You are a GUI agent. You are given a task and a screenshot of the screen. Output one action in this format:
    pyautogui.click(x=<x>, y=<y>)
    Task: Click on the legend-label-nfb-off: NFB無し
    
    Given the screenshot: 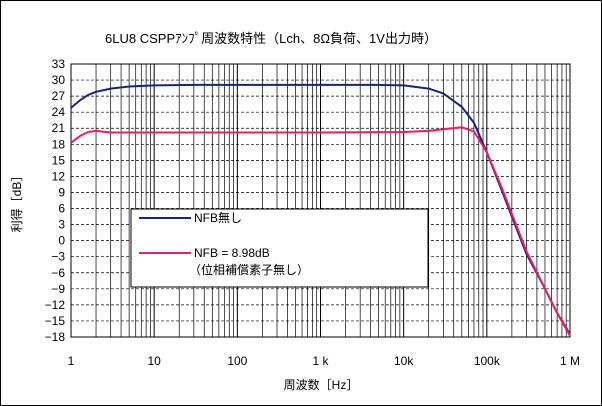 What is the action you would take?
    pyautogui.click(x=218, y=217)
    